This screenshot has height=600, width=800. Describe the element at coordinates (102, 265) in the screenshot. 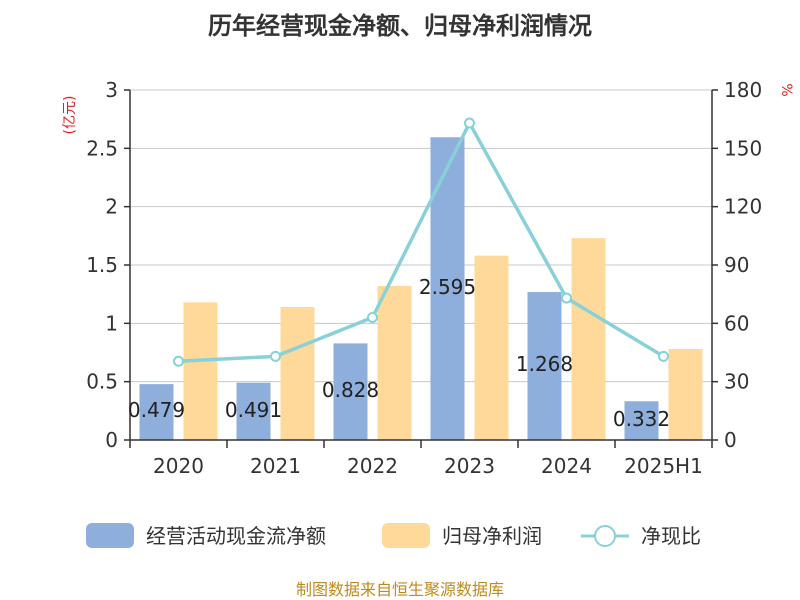

I see `left-axis-tick-label: 1.5` at that location.